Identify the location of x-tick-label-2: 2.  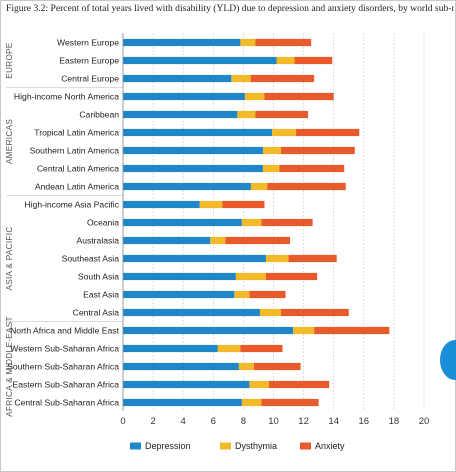
(152, 421).